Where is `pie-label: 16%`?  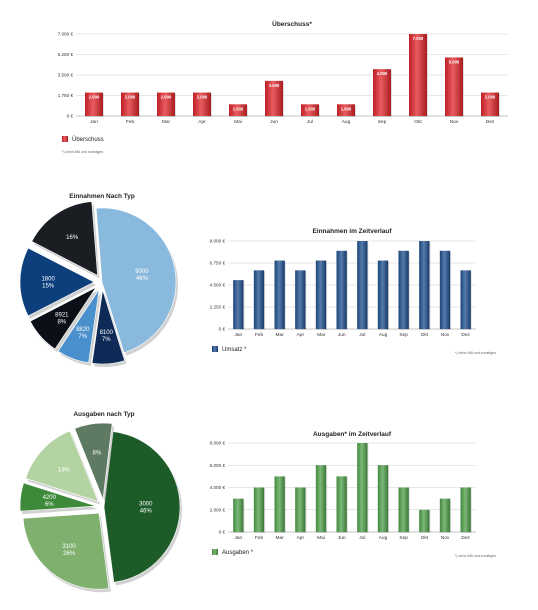 pie-label: 16% is located at coordinates (72, 238).